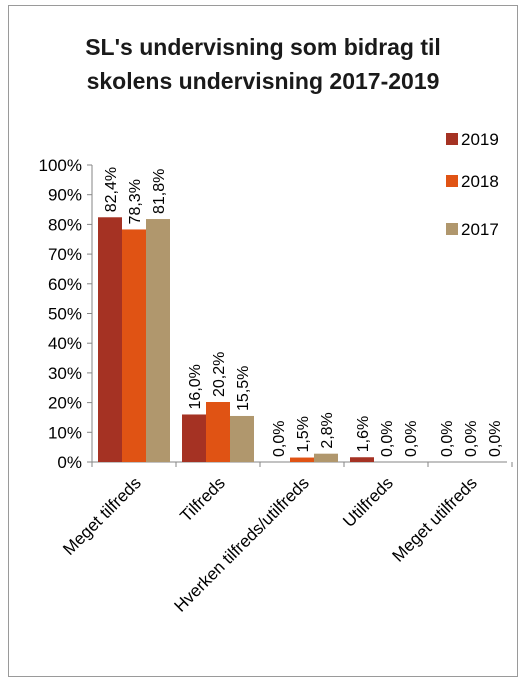 The height and width of the screenshot is (682, 526). Describe the element at coordinates (480, 139) in the screenshot. I see `legend-label-2019: 2019` at that location.